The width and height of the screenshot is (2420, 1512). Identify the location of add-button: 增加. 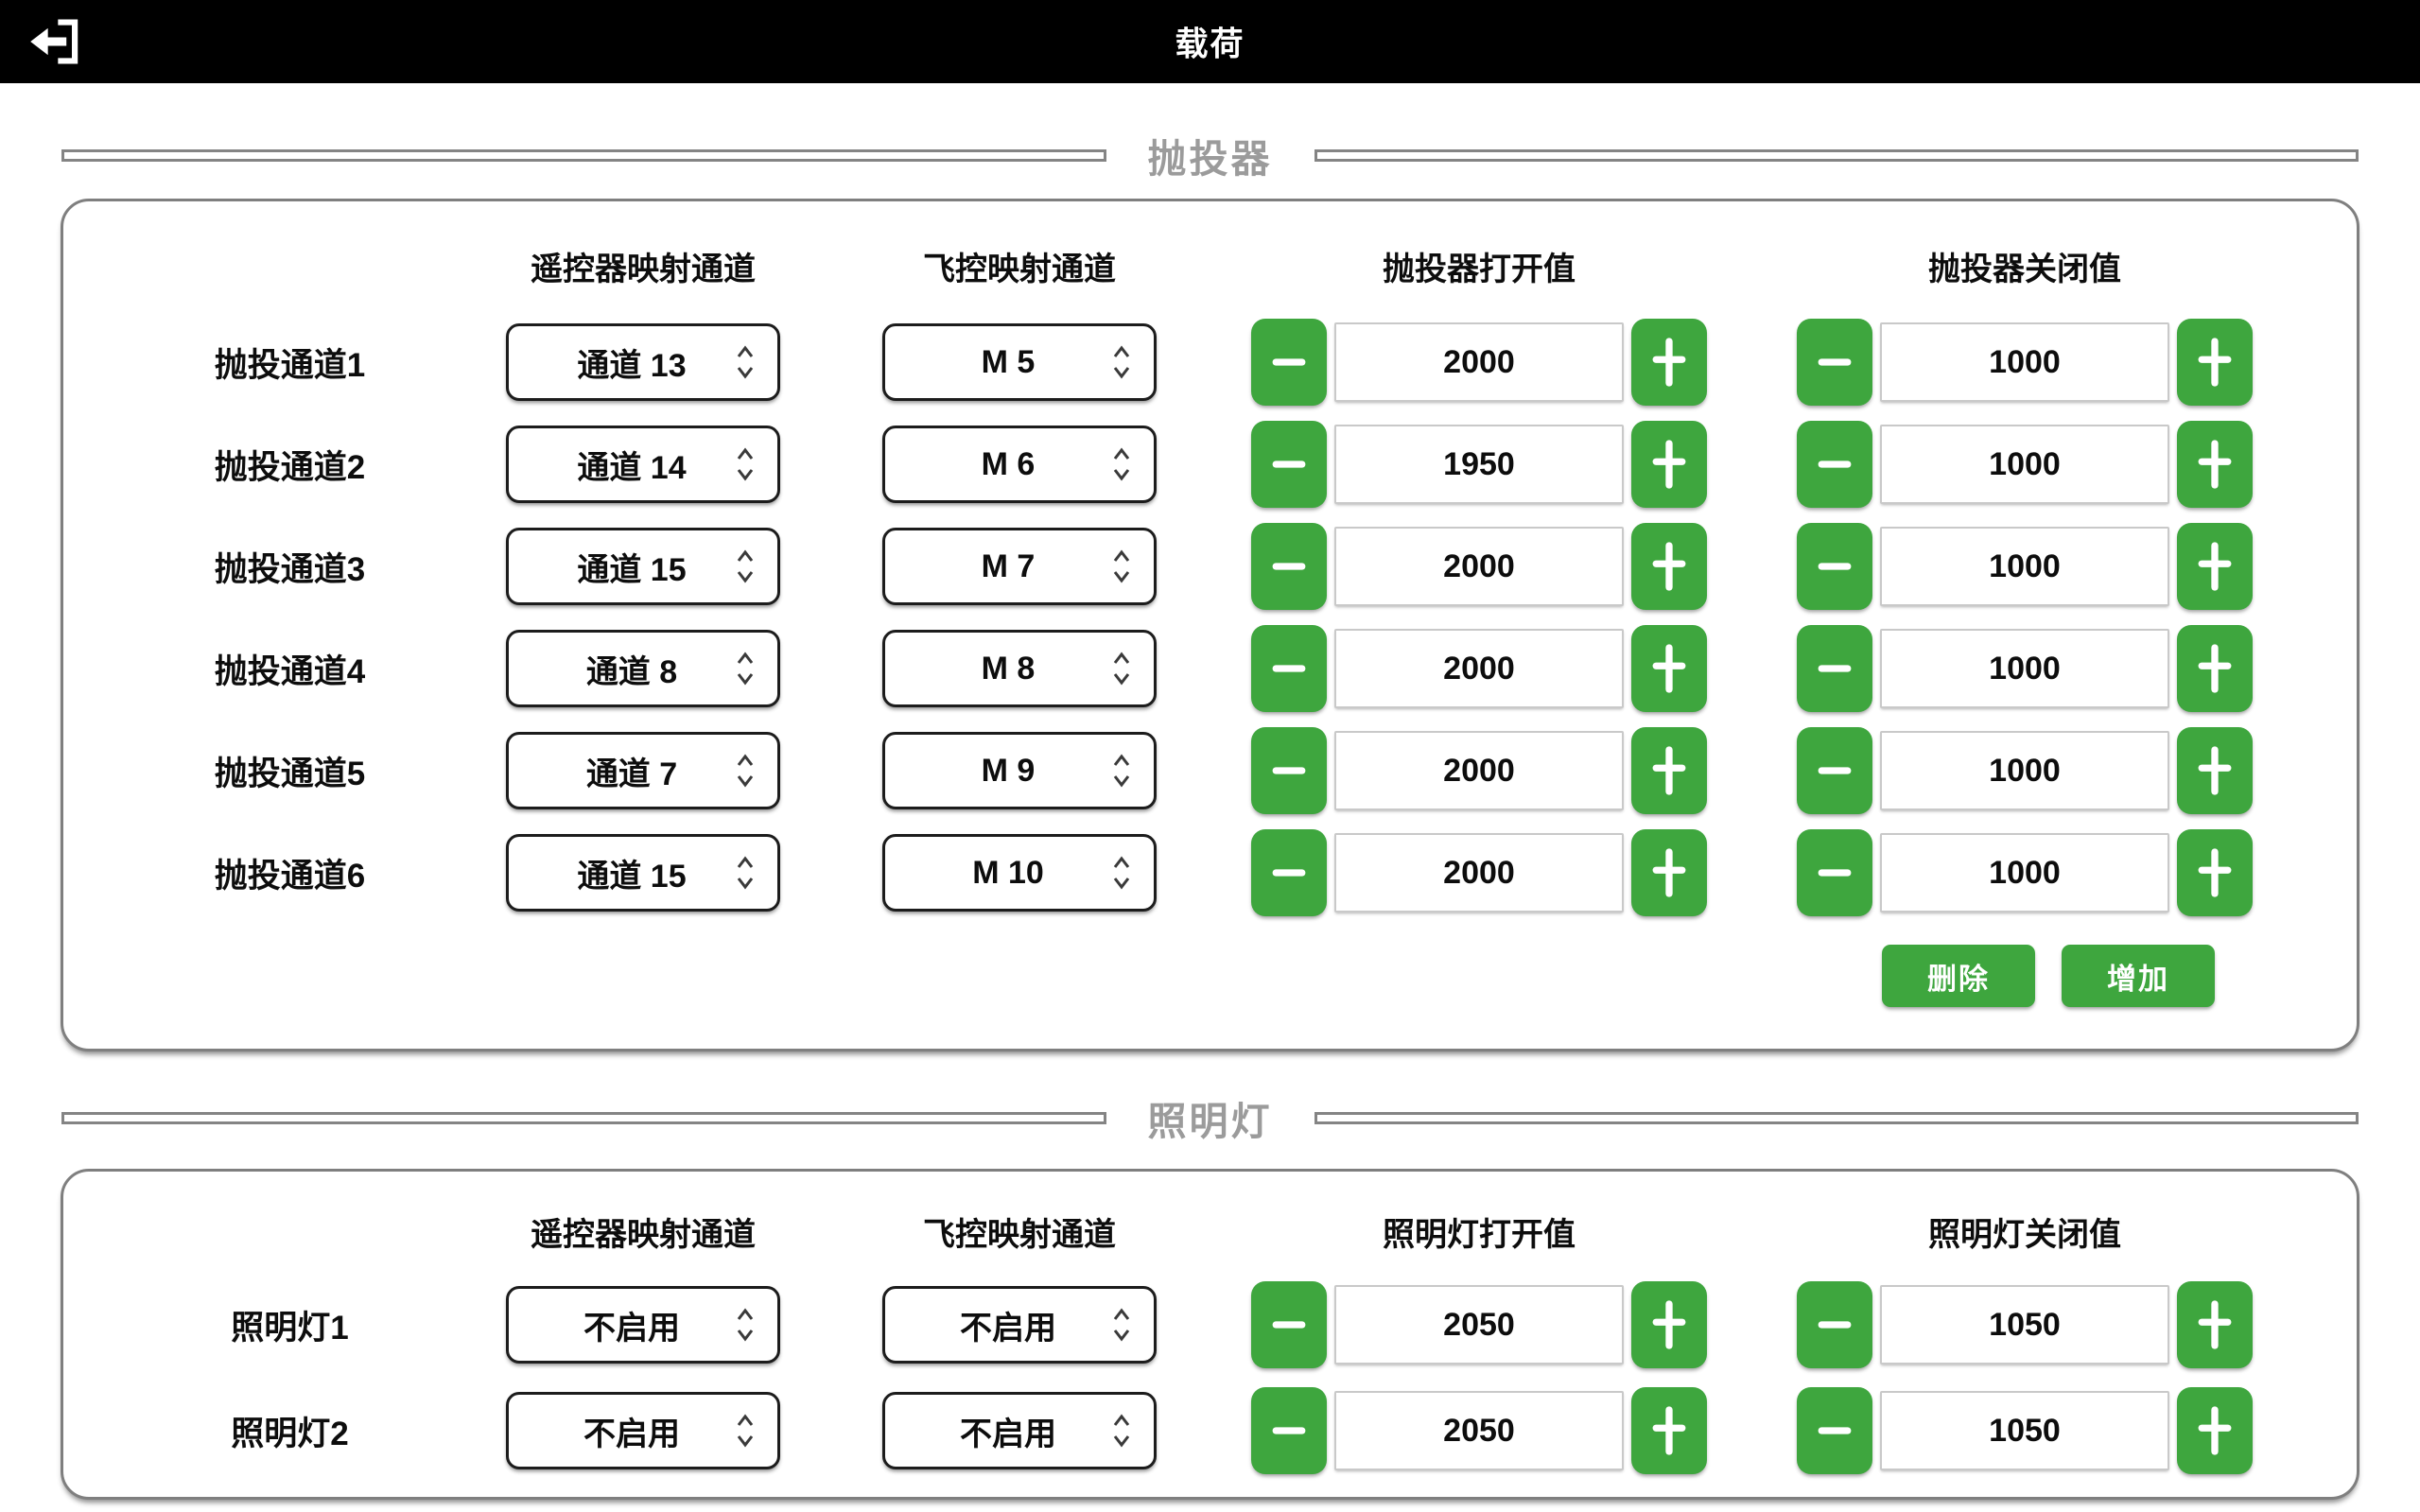
(2139, 976).